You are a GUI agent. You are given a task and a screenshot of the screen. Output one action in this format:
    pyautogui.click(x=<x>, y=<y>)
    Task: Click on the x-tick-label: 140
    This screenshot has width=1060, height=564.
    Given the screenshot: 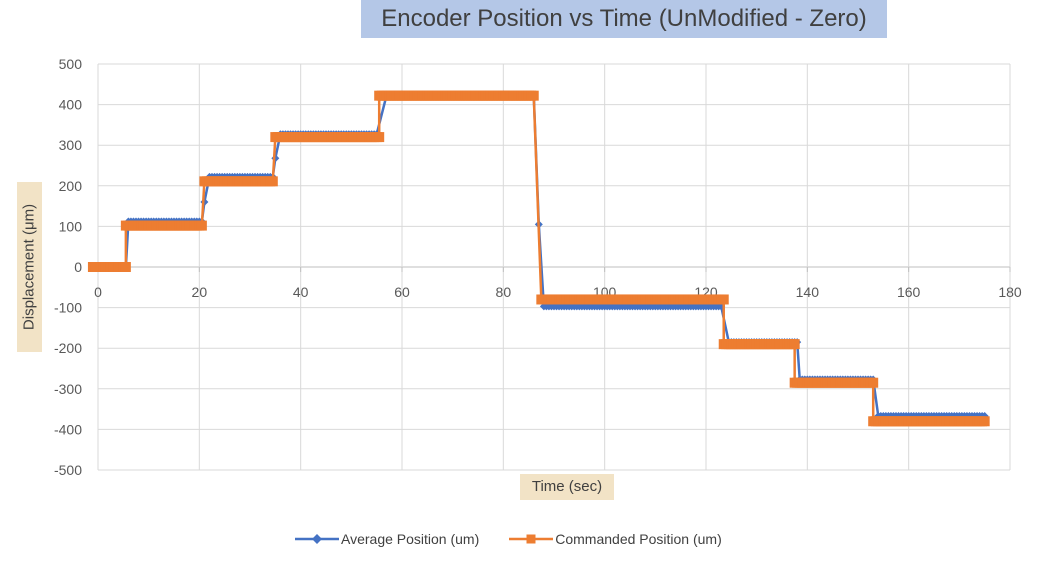 What is the action you would take?
    pyautogui.click(x=808, y=292)
    